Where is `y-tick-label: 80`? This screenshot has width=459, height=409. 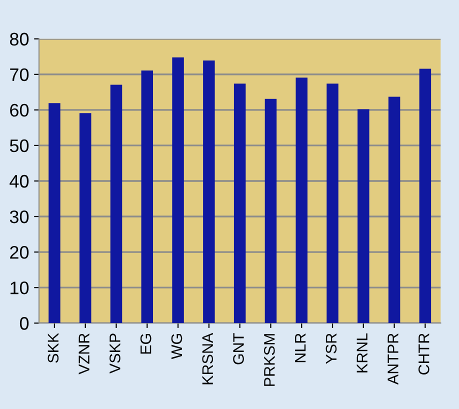
y-tick-label: 80 is located at coordinates (19, 39).